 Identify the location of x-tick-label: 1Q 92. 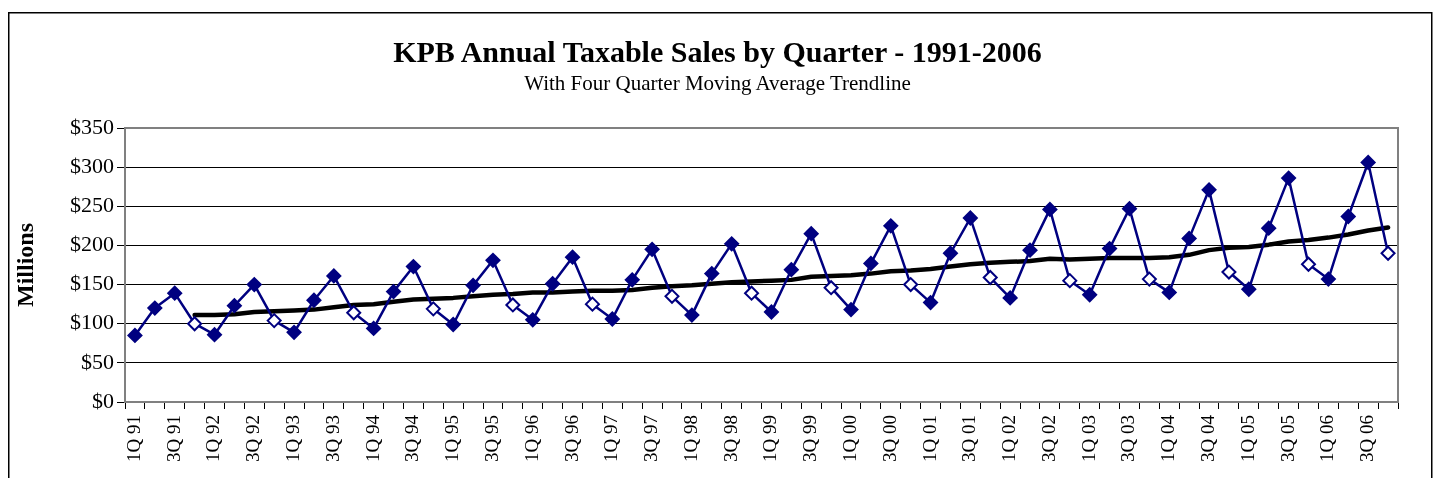
(213, 438).